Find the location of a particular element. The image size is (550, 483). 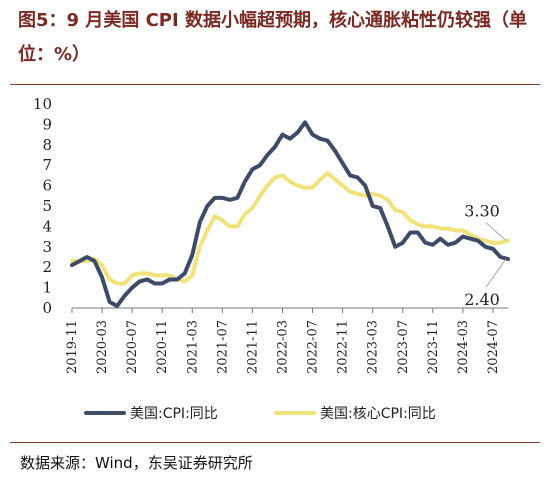

annotation-layer: 3.30 2.40 is located at coordinates (485, 255).